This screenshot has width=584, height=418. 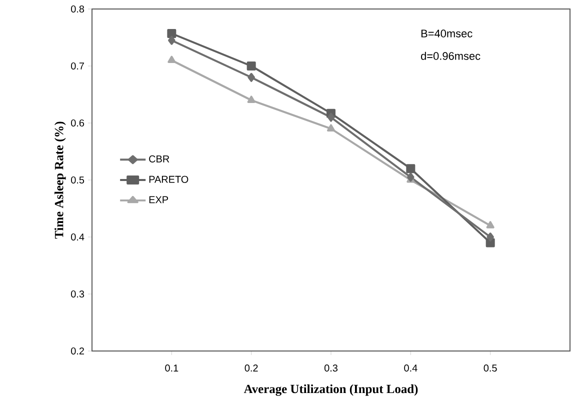 What do you see at coordinates (446, 34) in the screenshot?
I see `annotation: B=40msec` at bounding box center [446, 34].